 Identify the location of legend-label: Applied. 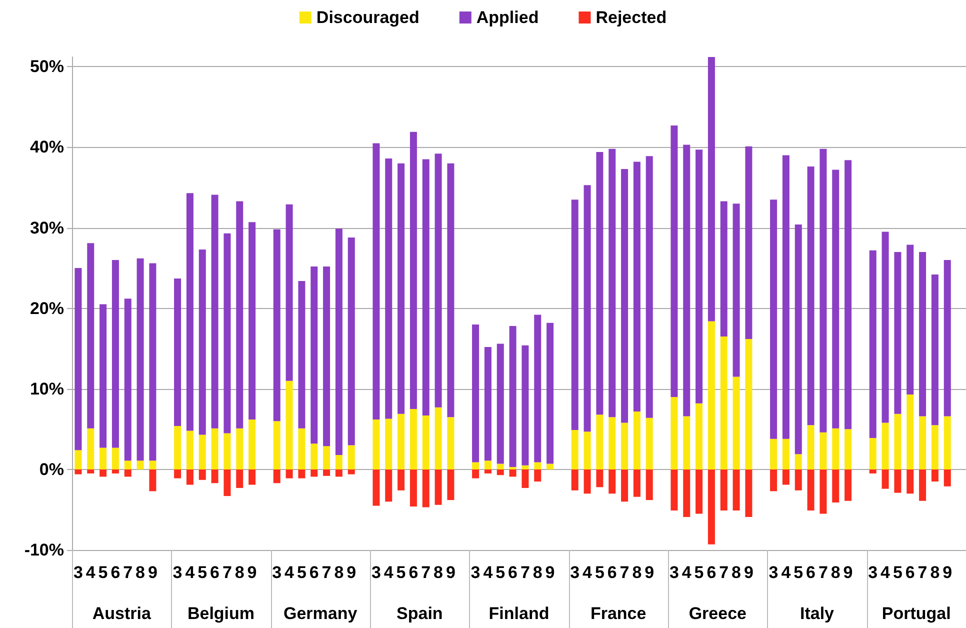
(507, 17).